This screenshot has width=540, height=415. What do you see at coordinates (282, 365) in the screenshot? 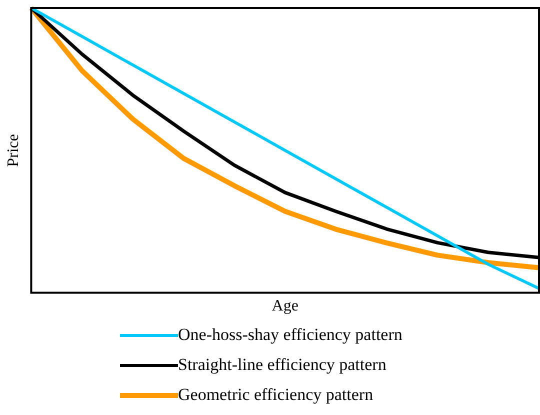
I see `legend-label: Straight-line efficiency pattern` at bounding box center [282, 365].